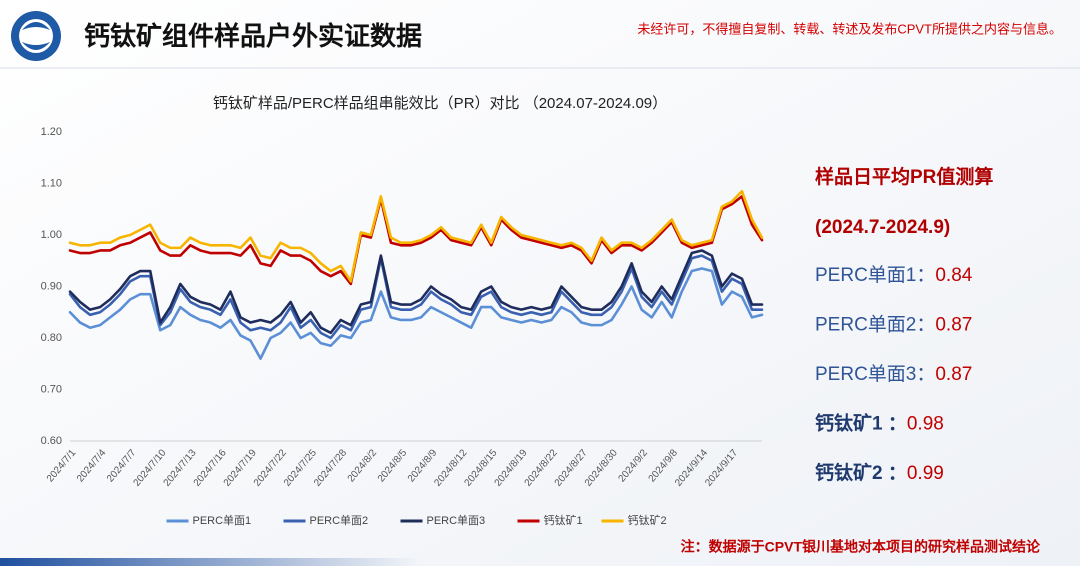  I want to click on panel-item: PERC单面2：0.87, so click(893, 325).